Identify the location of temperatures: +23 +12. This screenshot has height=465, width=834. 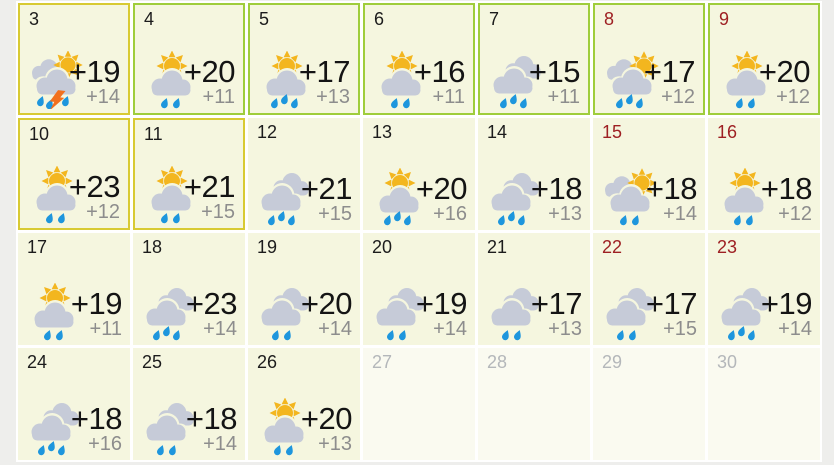
(94, 196).